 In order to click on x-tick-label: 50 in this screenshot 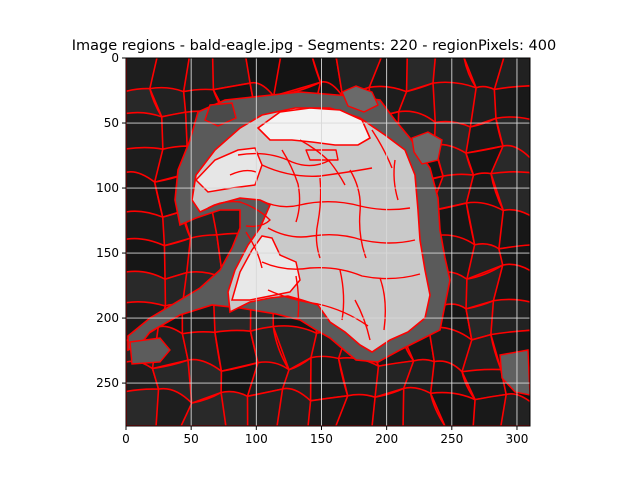, I will do `click(191, 439)`.